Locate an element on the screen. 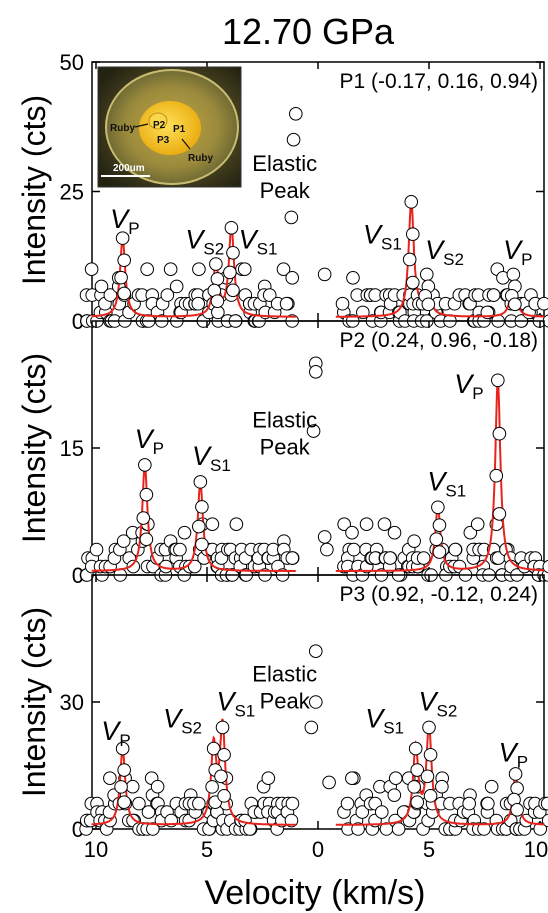 This screenshot has width=548, height=913. panel-label: P3 (0.92, -0.12, 0.24) is located at coordinates (439, 594).